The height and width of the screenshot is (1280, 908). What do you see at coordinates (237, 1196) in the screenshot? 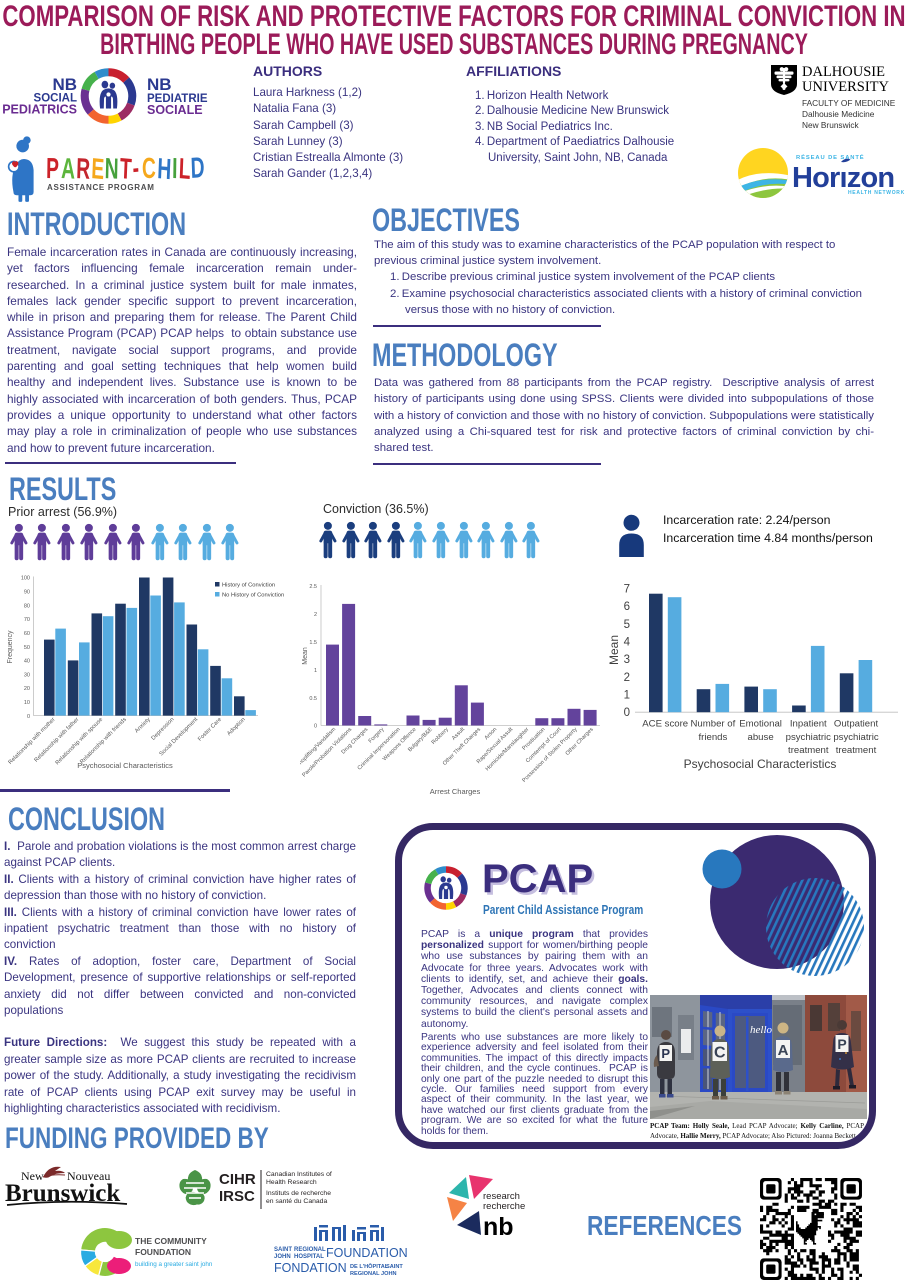
I see `svg-text: IRSC` at bounding box center [237, 1196].